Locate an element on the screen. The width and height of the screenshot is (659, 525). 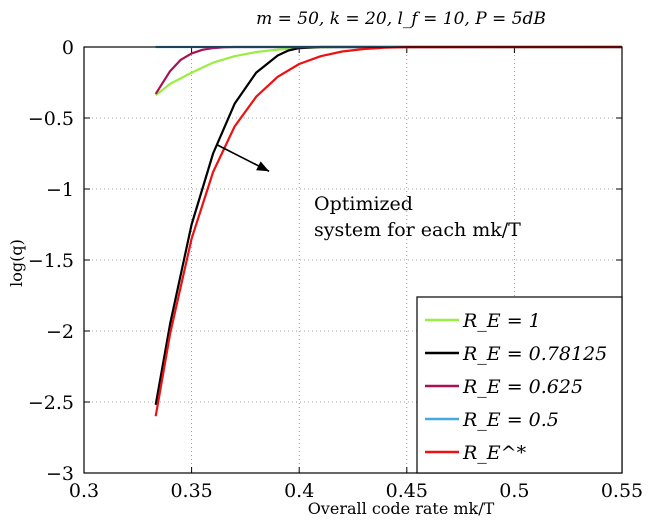
x-tick-label: 0.4 is located at coordinates (299, 491).